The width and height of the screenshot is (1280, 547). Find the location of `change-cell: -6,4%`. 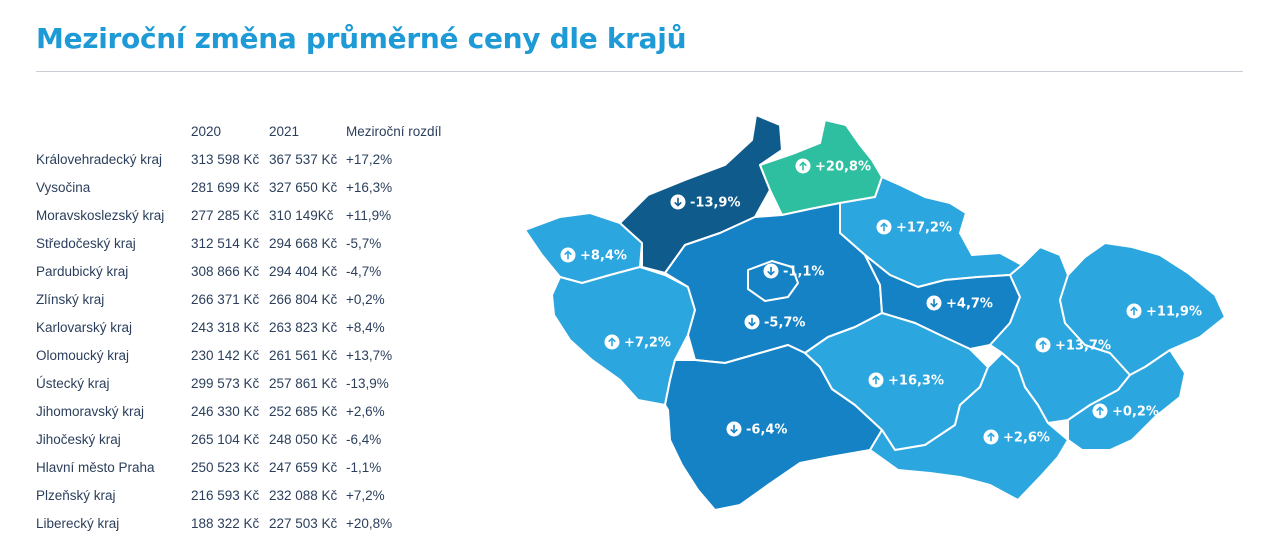

change-cell: -6,4% is located at coordinates (364, 439).